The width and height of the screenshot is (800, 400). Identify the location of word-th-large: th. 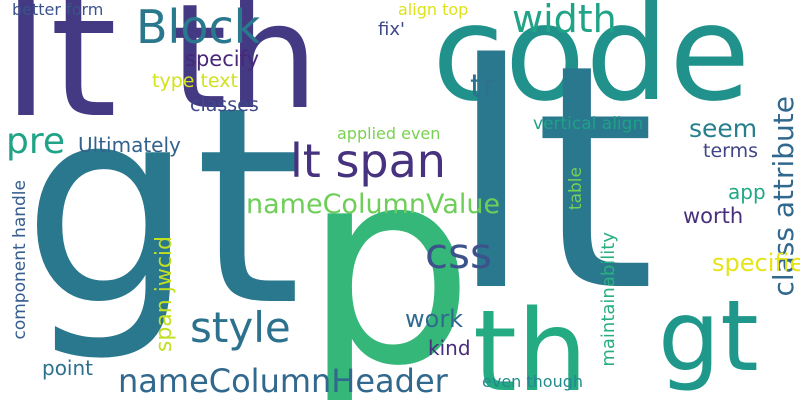
(244, 71).